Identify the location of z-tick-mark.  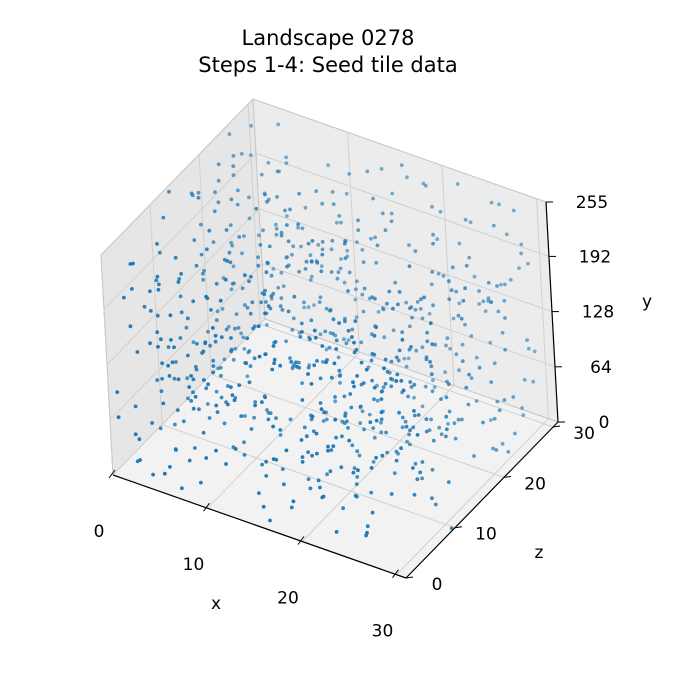
(557, 426).